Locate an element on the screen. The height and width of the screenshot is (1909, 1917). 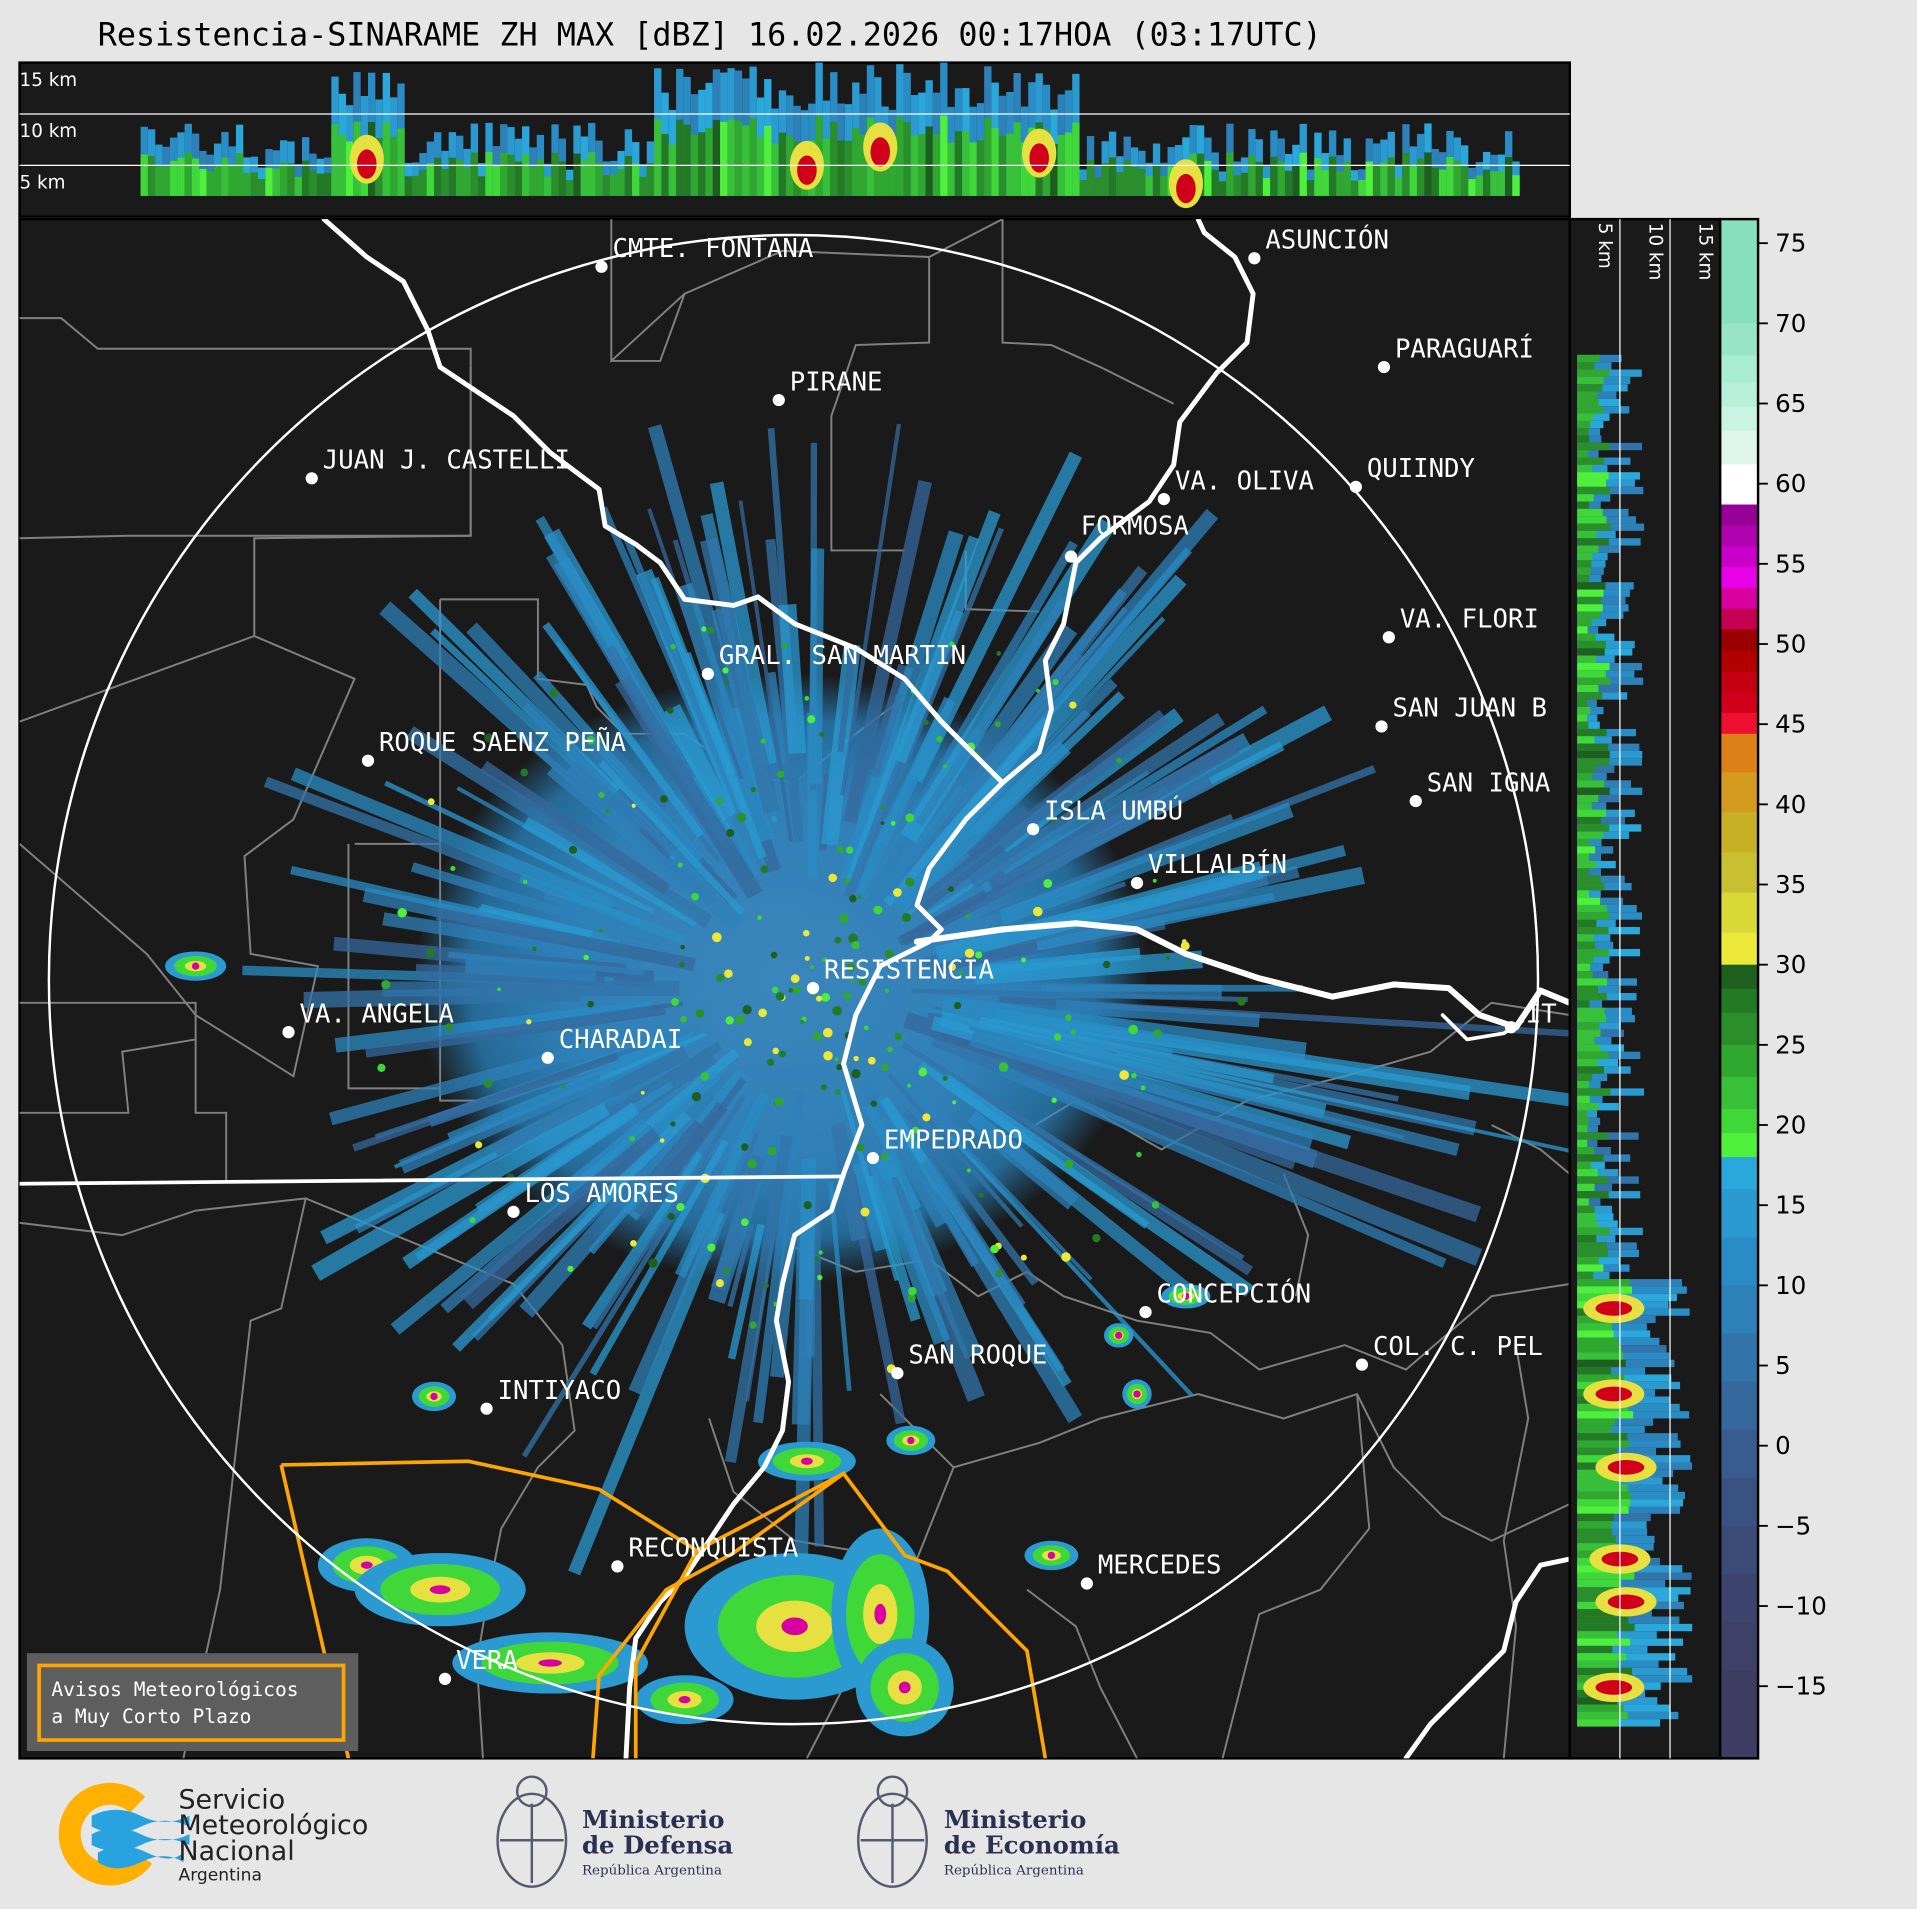
city-marker: PIRANE is located at coordinates (827, 387).